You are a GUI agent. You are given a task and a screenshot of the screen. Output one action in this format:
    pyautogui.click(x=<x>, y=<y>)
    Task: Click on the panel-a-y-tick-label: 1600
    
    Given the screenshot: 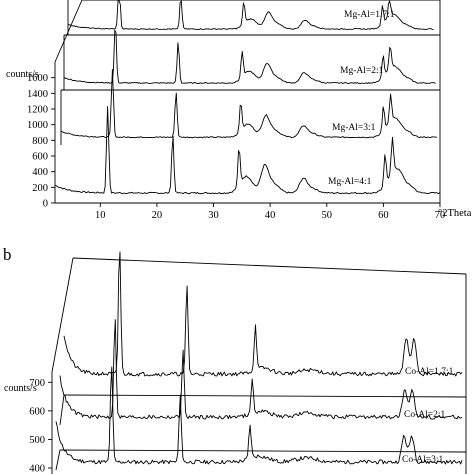 What is the action you would take?
    pyautogui.click(x=37, y=78)
    